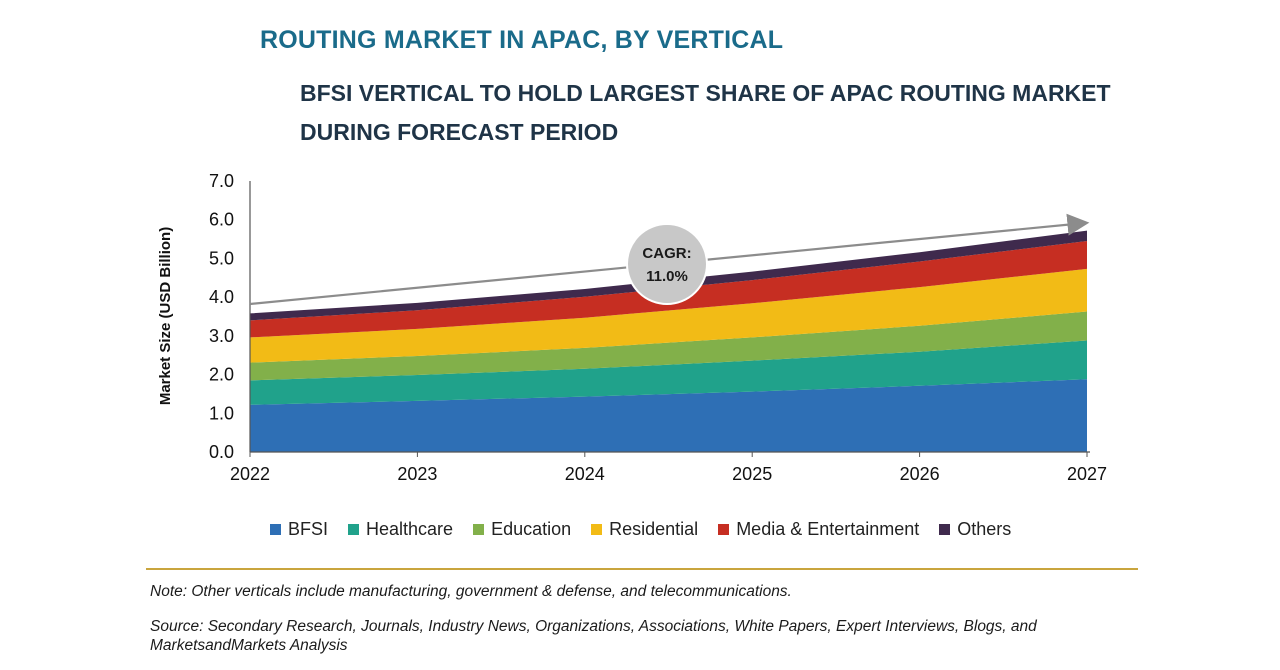 The image size is (1280, 670). I want to click on y-axis-label: Market Size (USD Billion), so click(165, 316).